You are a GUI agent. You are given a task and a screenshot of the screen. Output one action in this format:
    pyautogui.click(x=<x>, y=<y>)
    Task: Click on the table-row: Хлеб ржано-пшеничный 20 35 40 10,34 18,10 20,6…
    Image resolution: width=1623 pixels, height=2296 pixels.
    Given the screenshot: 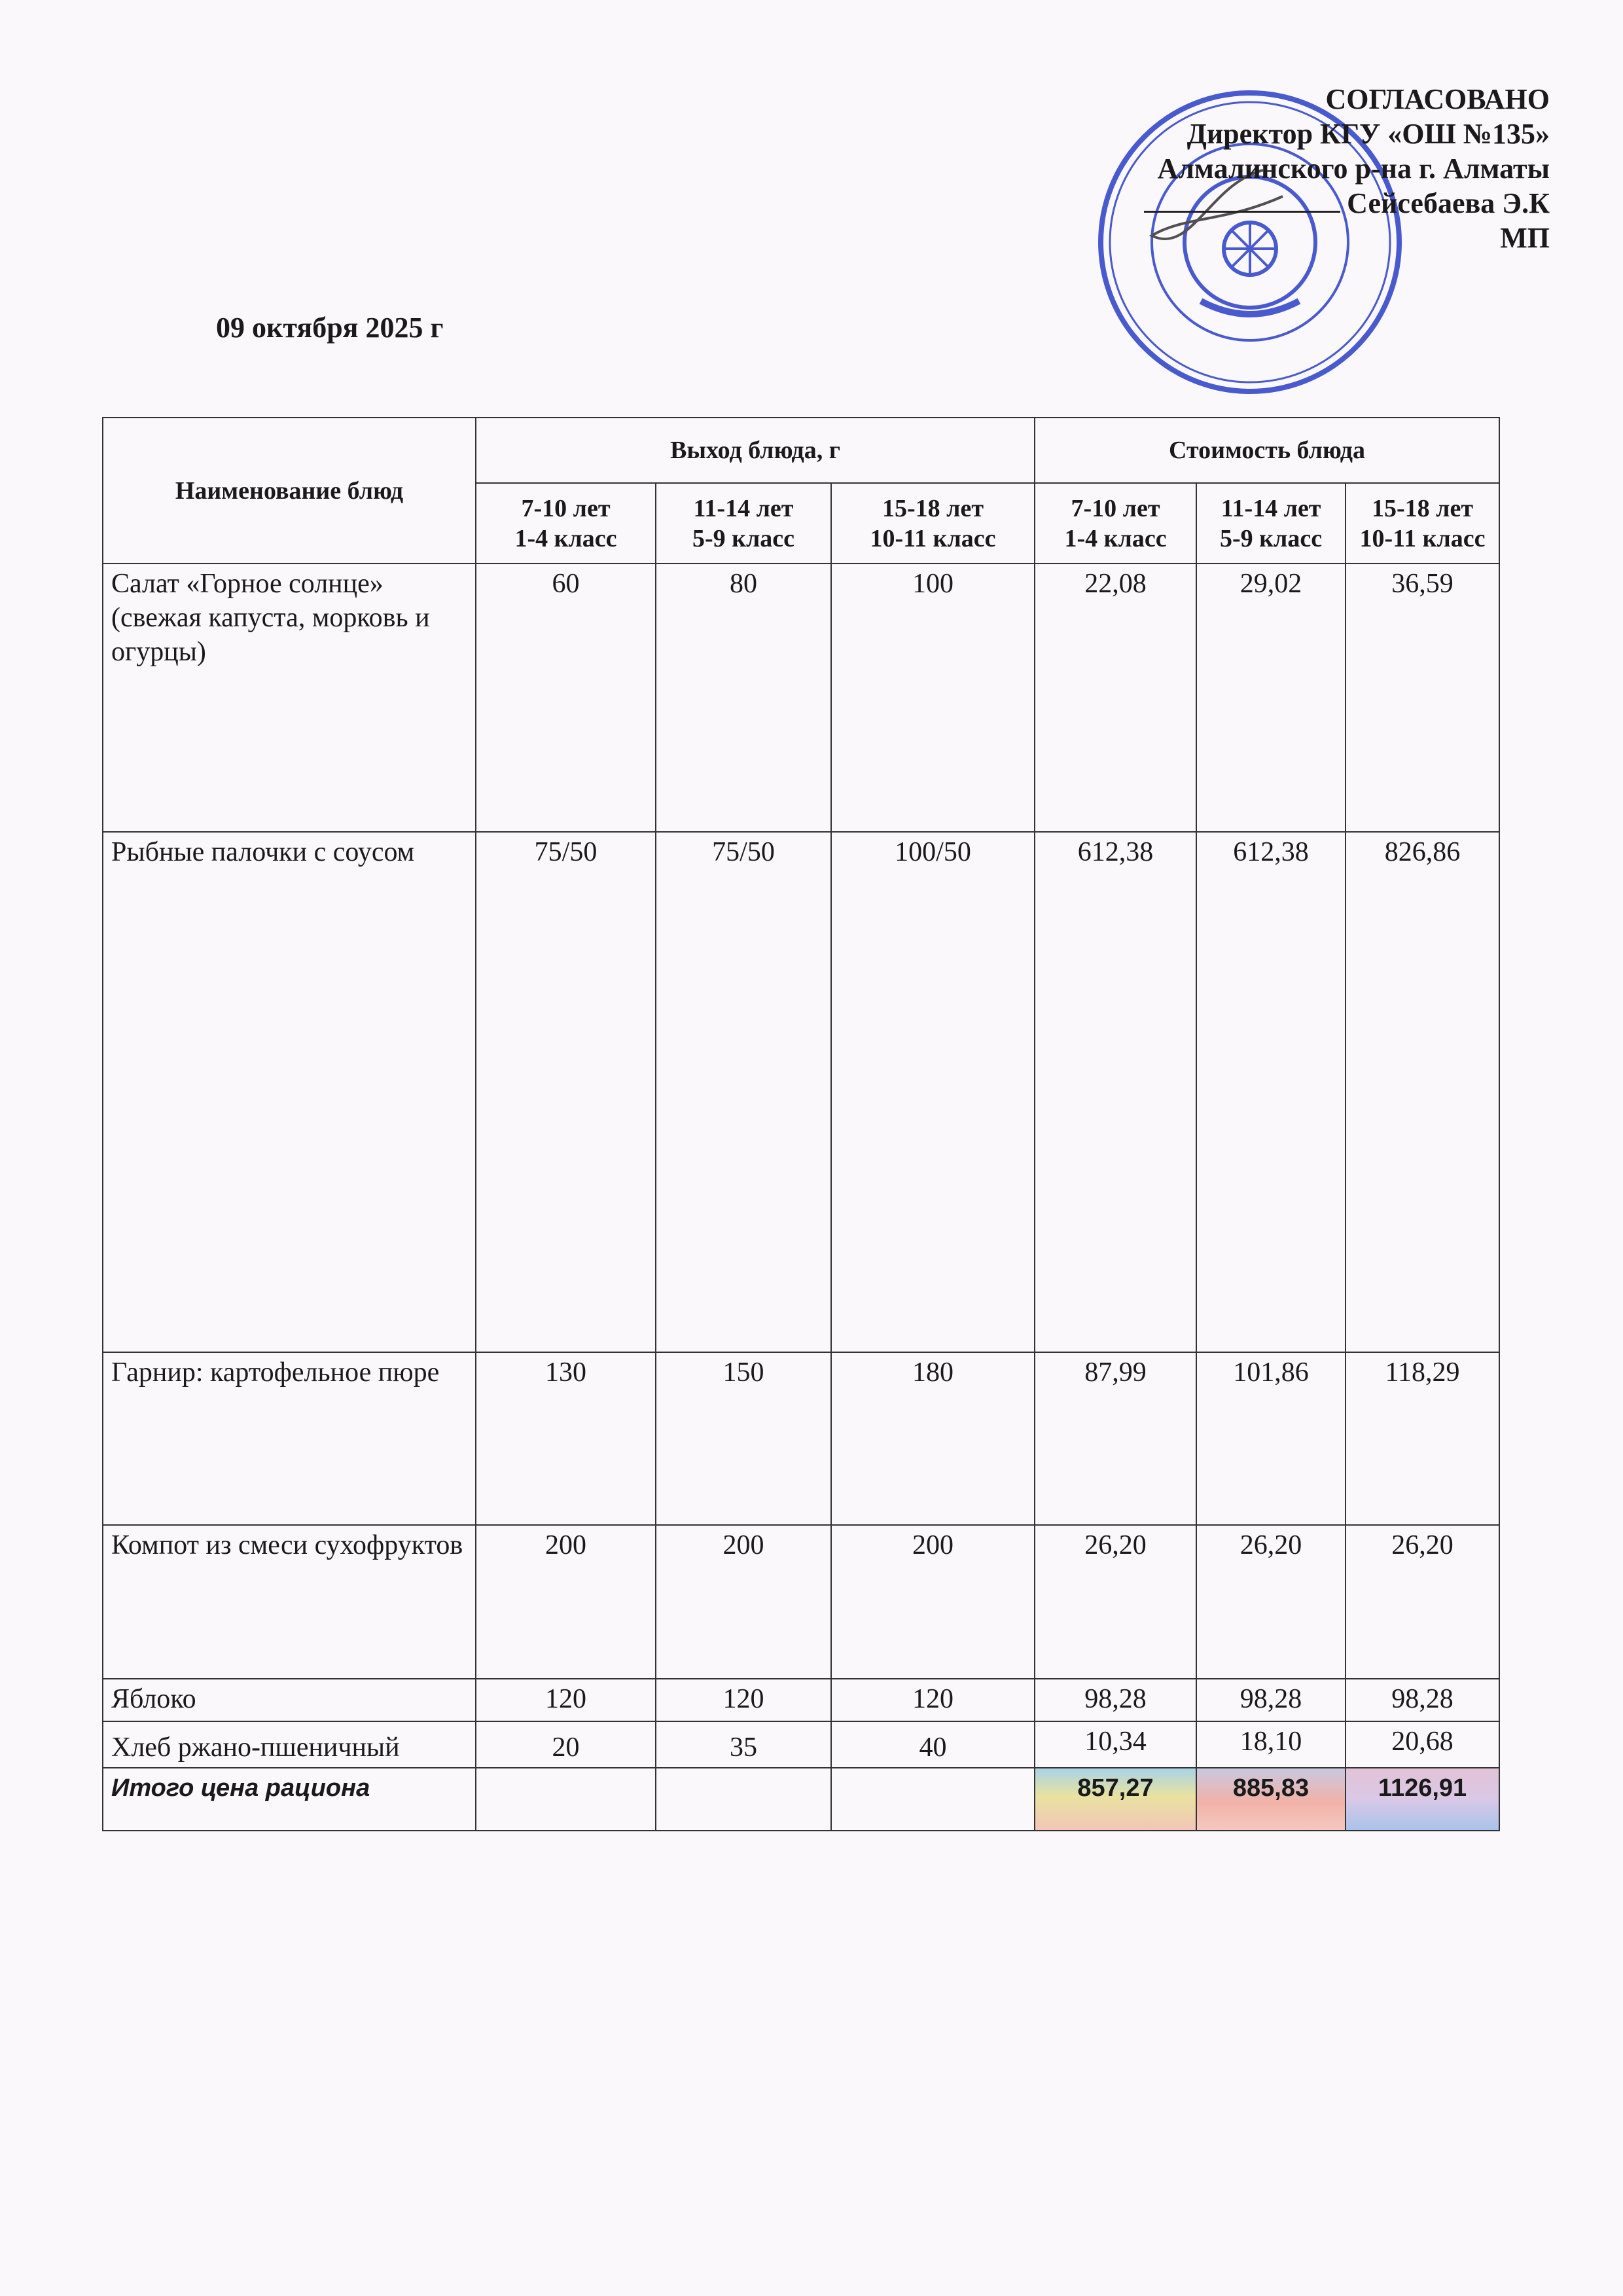 What is the action you would take?
    pyautogui.click(x=801, y=1744)
    